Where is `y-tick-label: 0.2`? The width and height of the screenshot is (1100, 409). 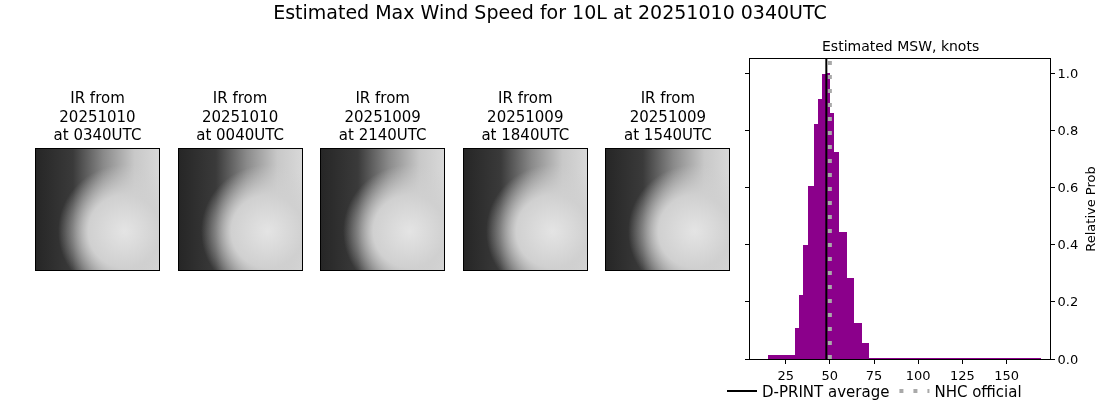 y-tick-label: 0.2 is located at coordinates (1068, 302).